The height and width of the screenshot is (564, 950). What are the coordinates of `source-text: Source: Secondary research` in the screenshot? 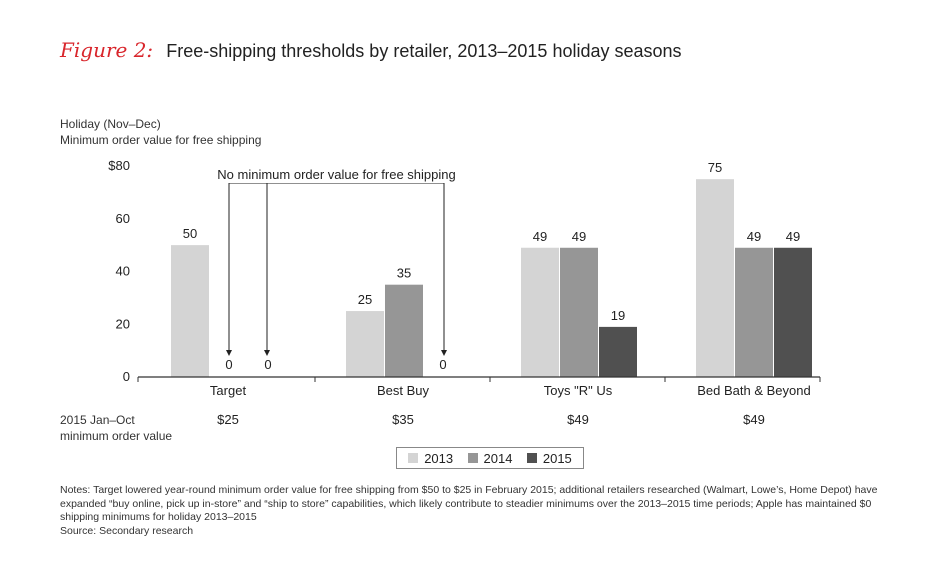 It's located at (127, 530).